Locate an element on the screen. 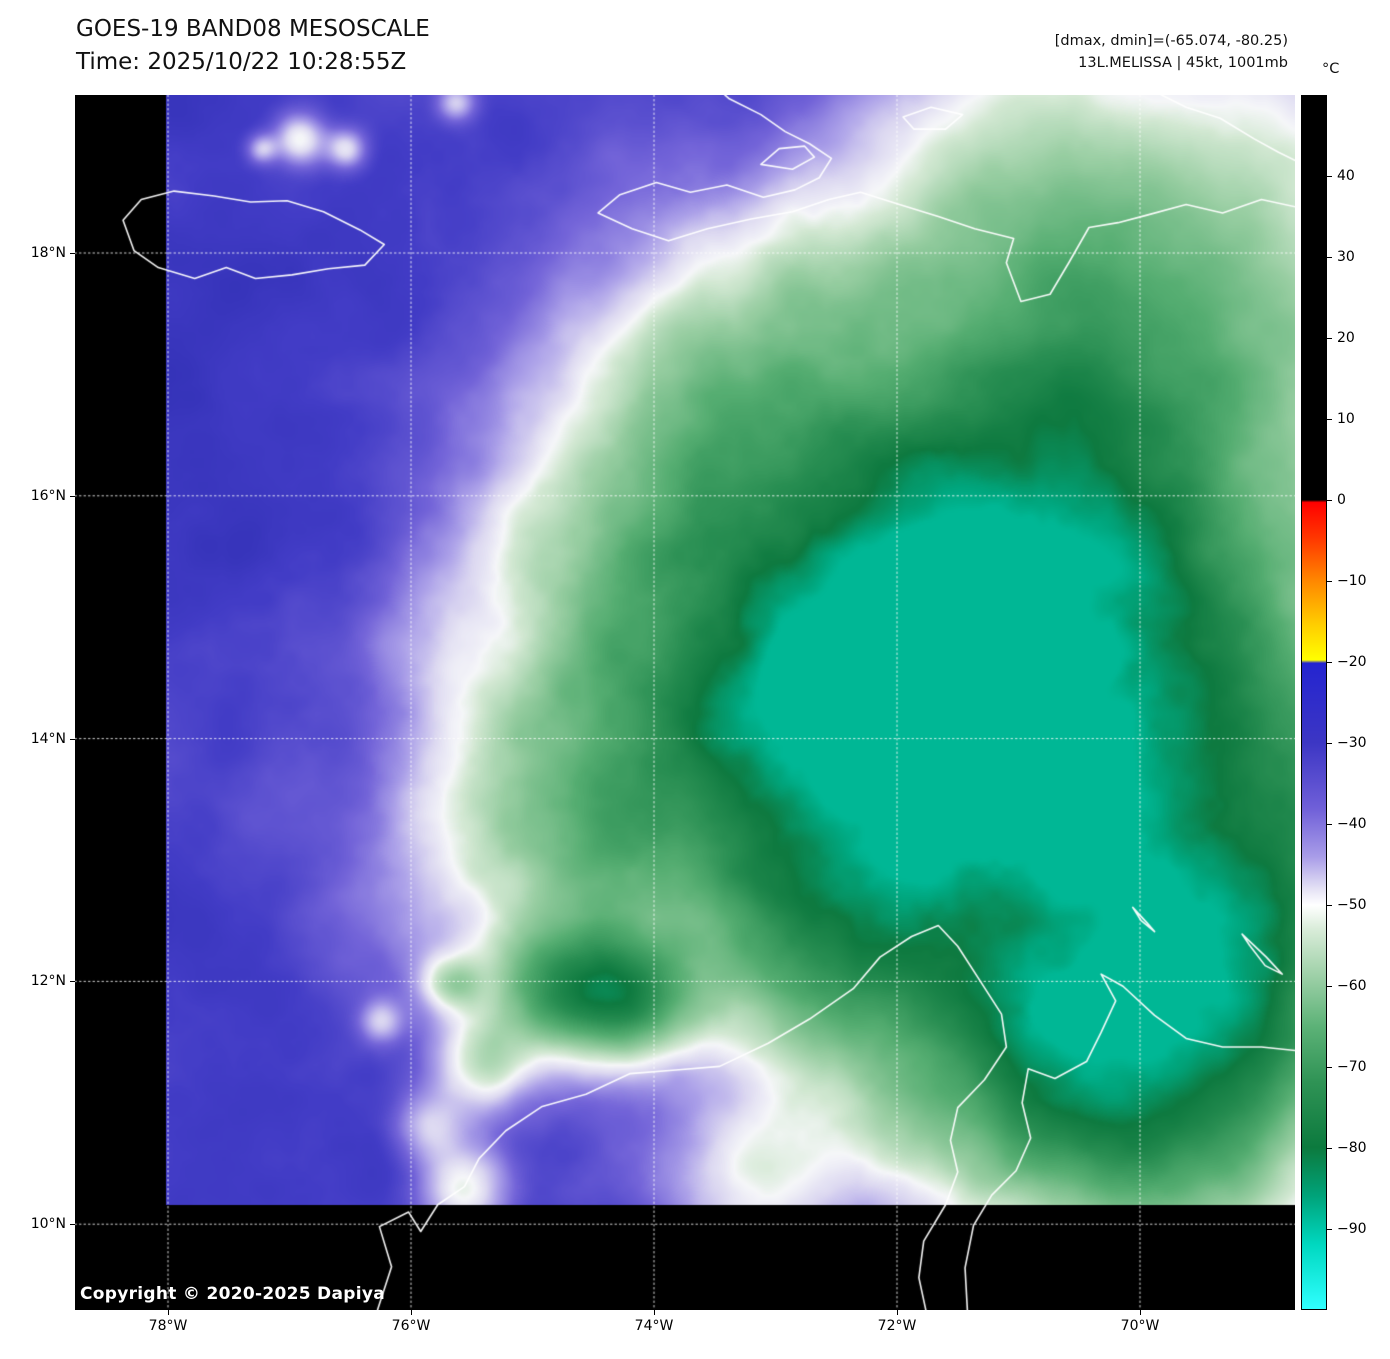 The image size is (1390, 1359). lon-tick-label: 74°W is located at coordinates (654, 1326).